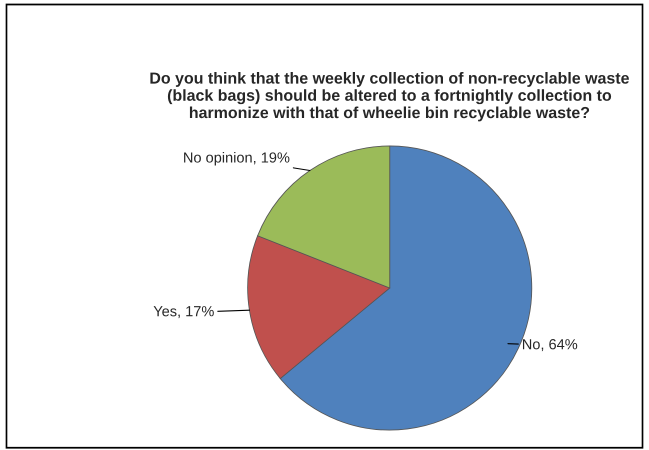 The width and height of the screenshot is (649, 450). Describe the element at coordinates (184, 312) in the screenshot. I see `slice-label: Yes, 17%` at that location.